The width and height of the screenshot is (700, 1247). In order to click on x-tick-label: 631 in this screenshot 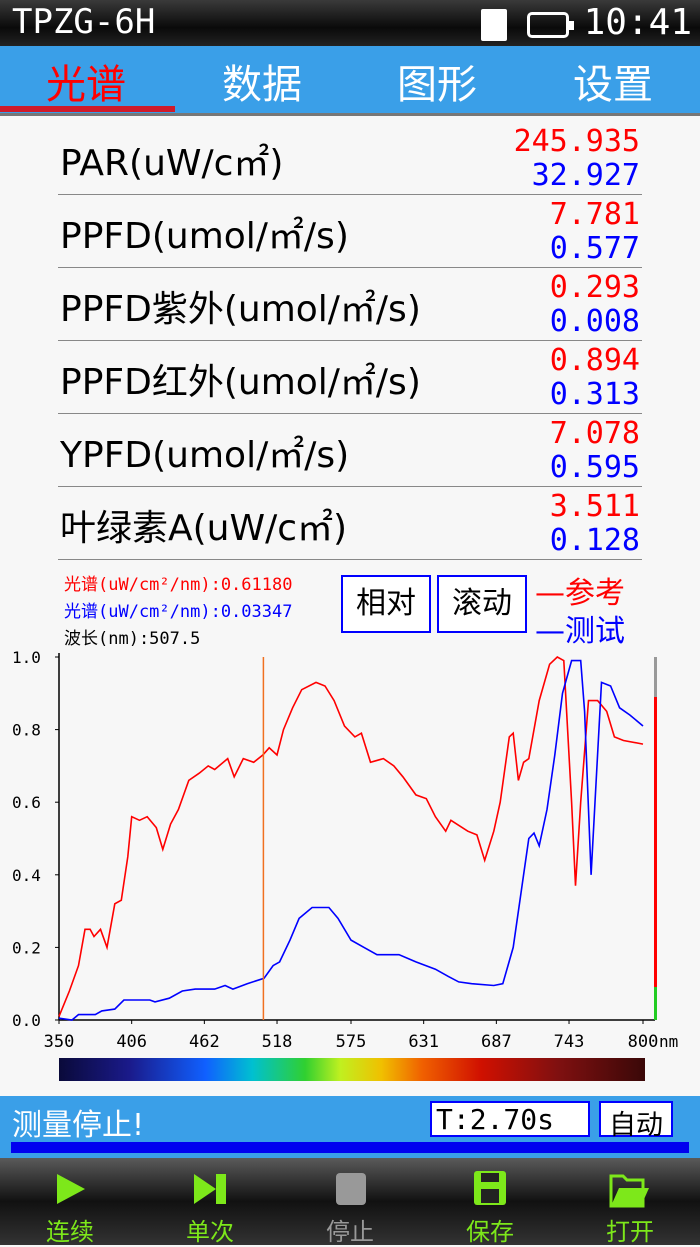, I will do `click(423, 1042)`.